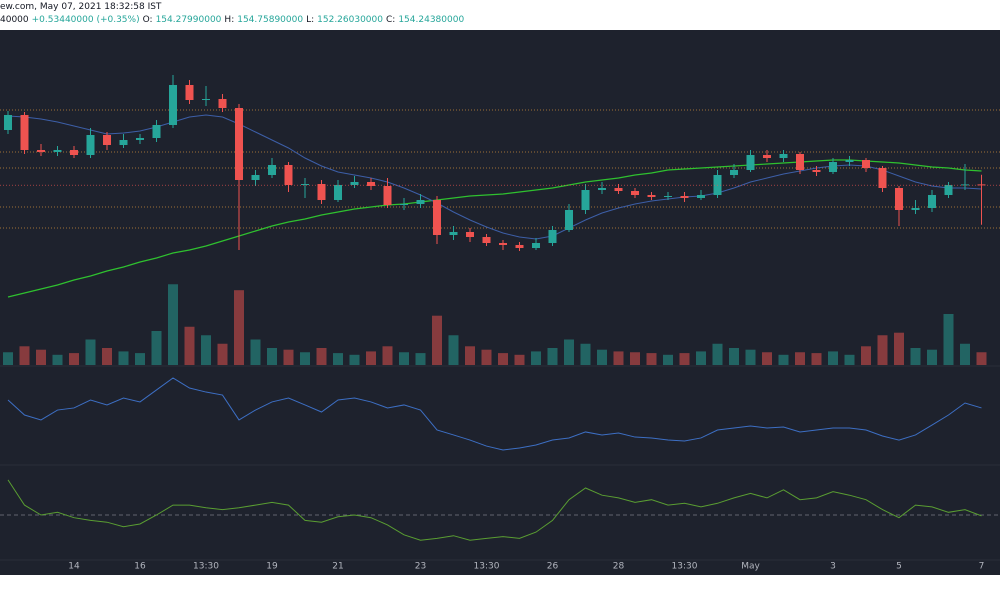  What do you see at coordinates (74, 567) in the screenshot?
I see `x-tick-label: 14` at bounding box center [74, 567].